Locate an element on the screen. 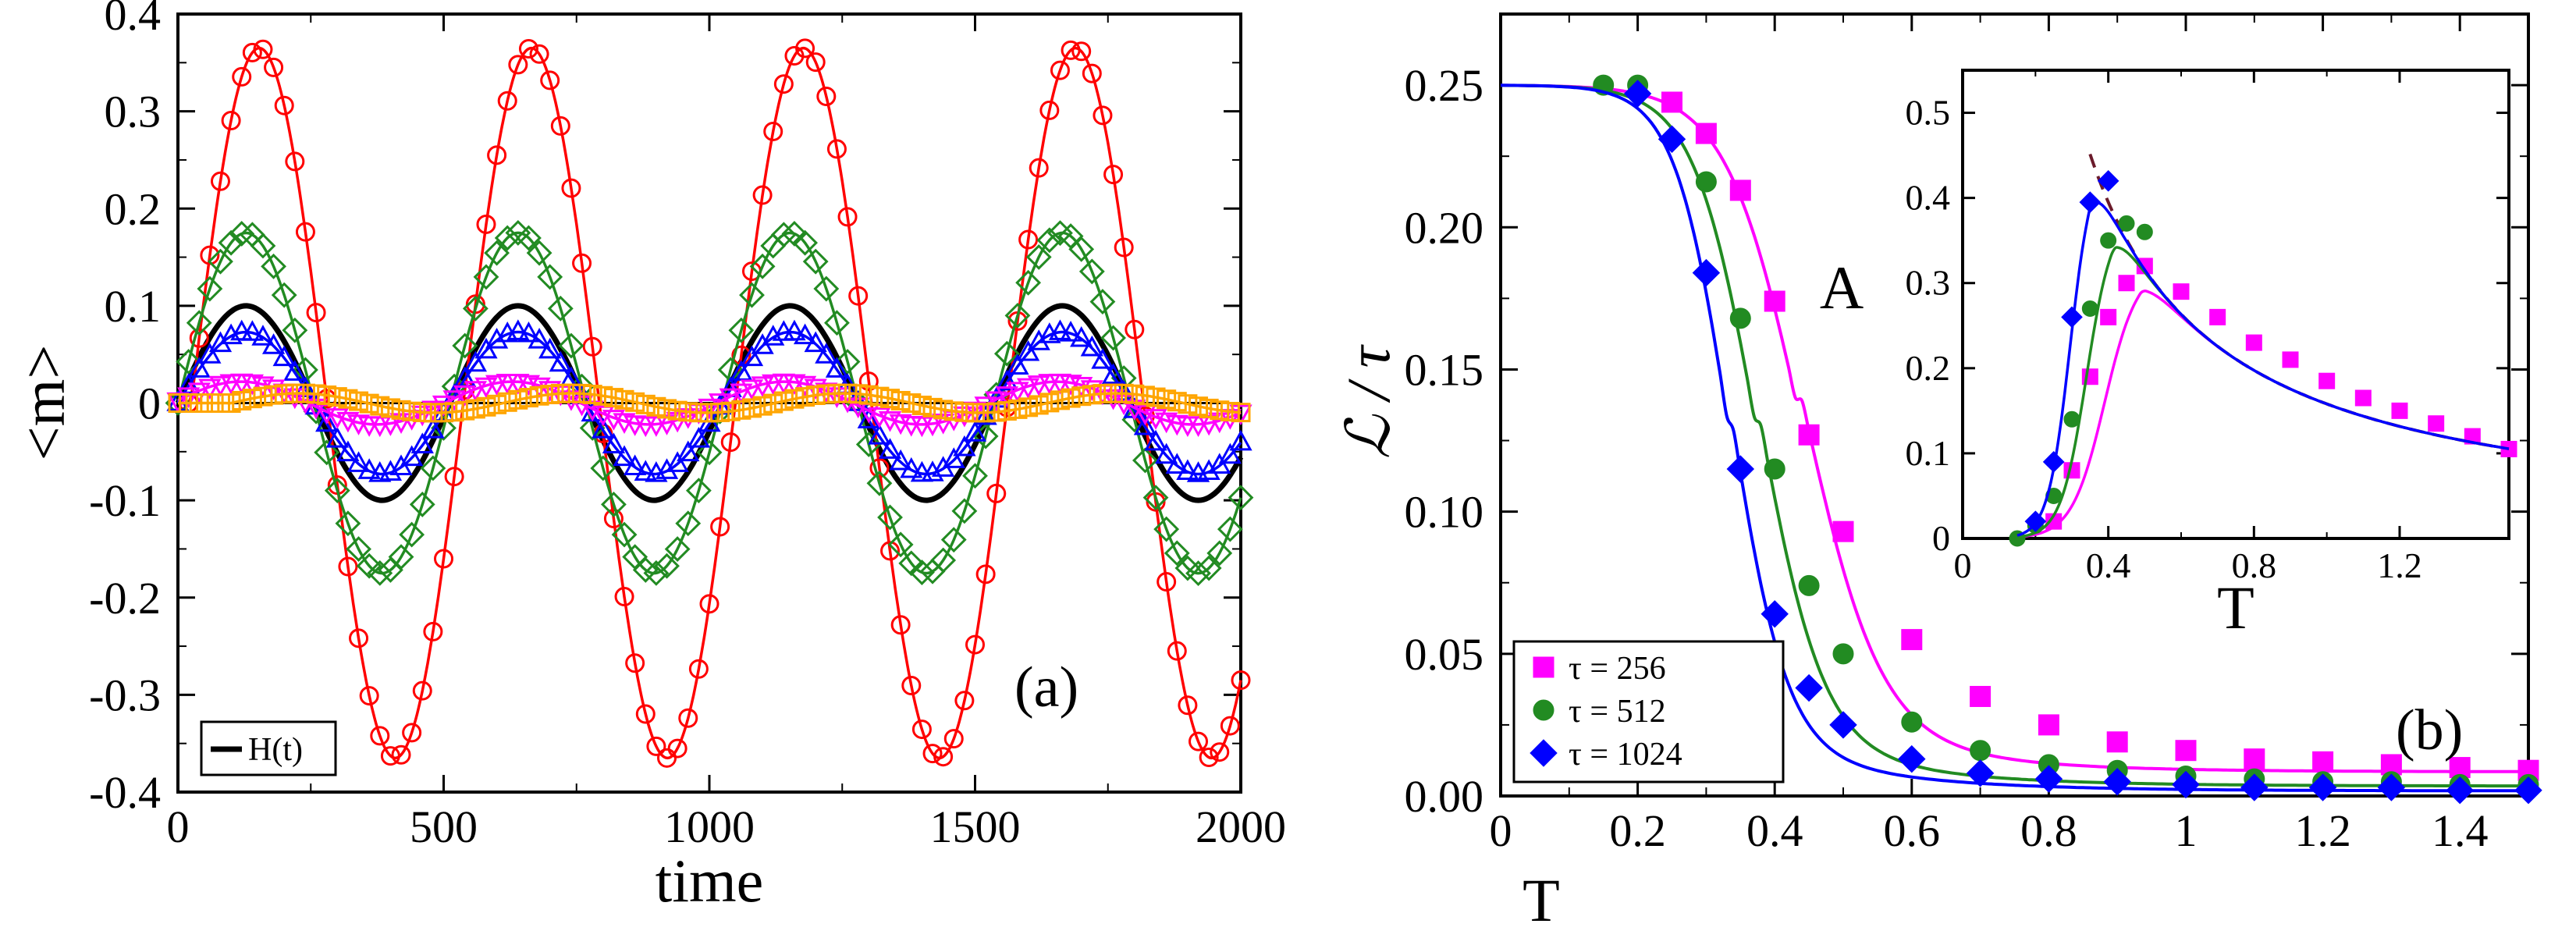 This screenshot has height=938, width=2576. y-tick-label: -0.3 is located at coordinates (125, 695).